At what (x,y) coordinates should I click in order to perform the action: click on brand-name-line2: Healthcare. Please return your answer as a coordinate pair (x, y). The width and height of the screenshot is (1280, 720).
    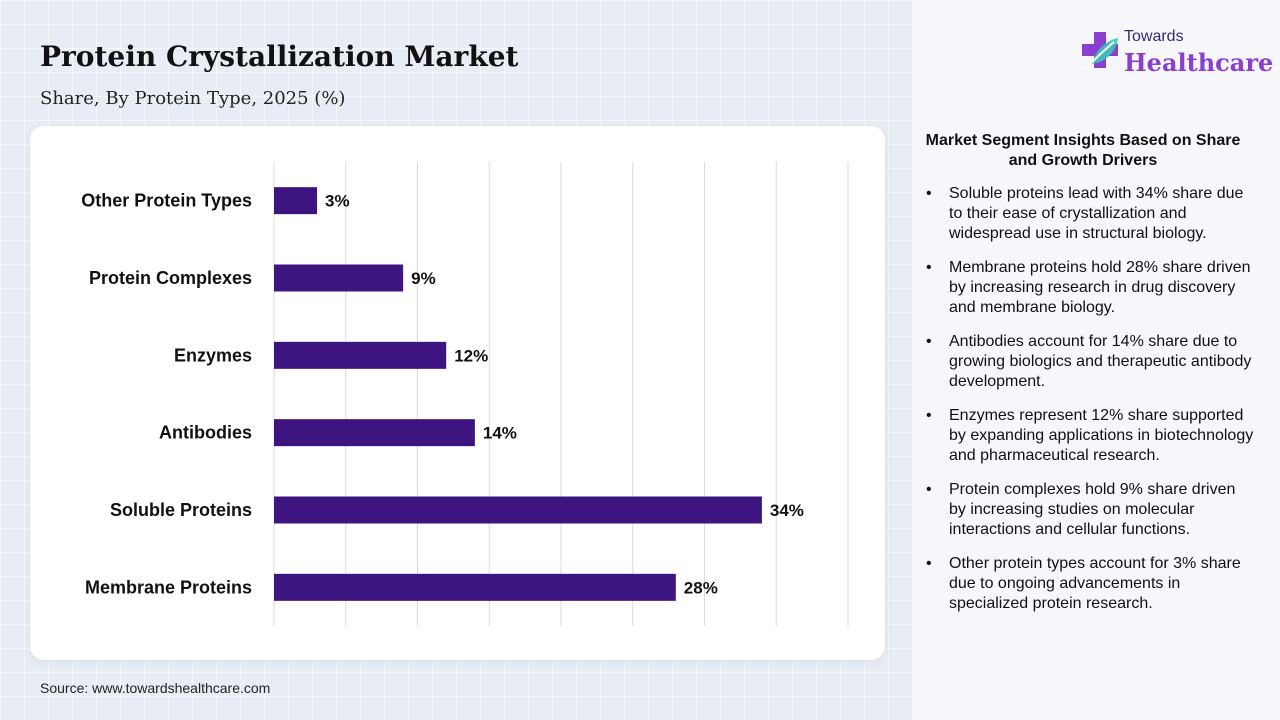
    Looking at the image, I should click on (1199, 62).